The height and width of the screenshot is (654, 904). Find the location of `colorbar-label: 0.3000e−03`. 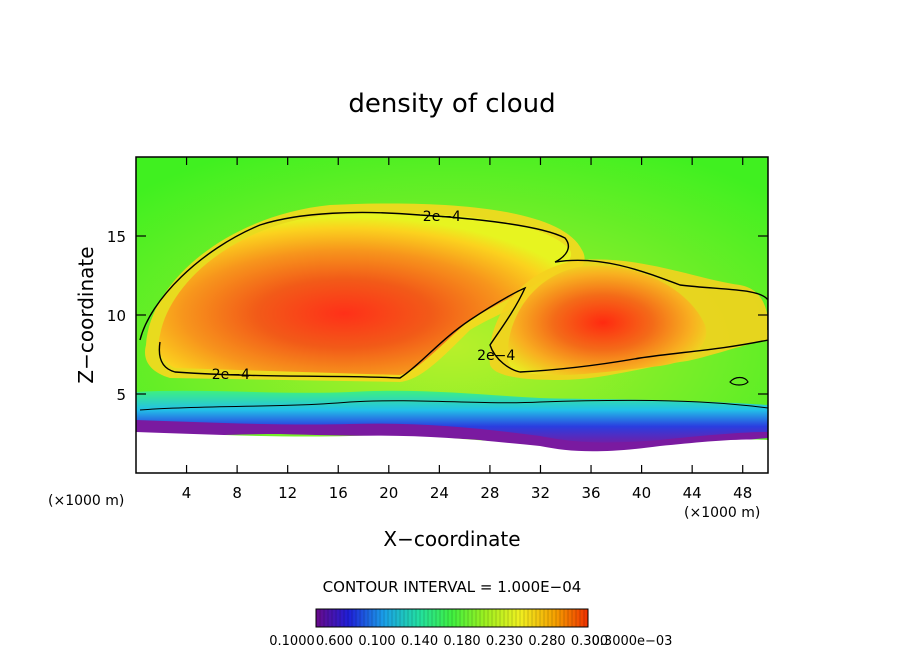

colorbar-label: 0.3000e−03 is located at coordinates (632, 641).